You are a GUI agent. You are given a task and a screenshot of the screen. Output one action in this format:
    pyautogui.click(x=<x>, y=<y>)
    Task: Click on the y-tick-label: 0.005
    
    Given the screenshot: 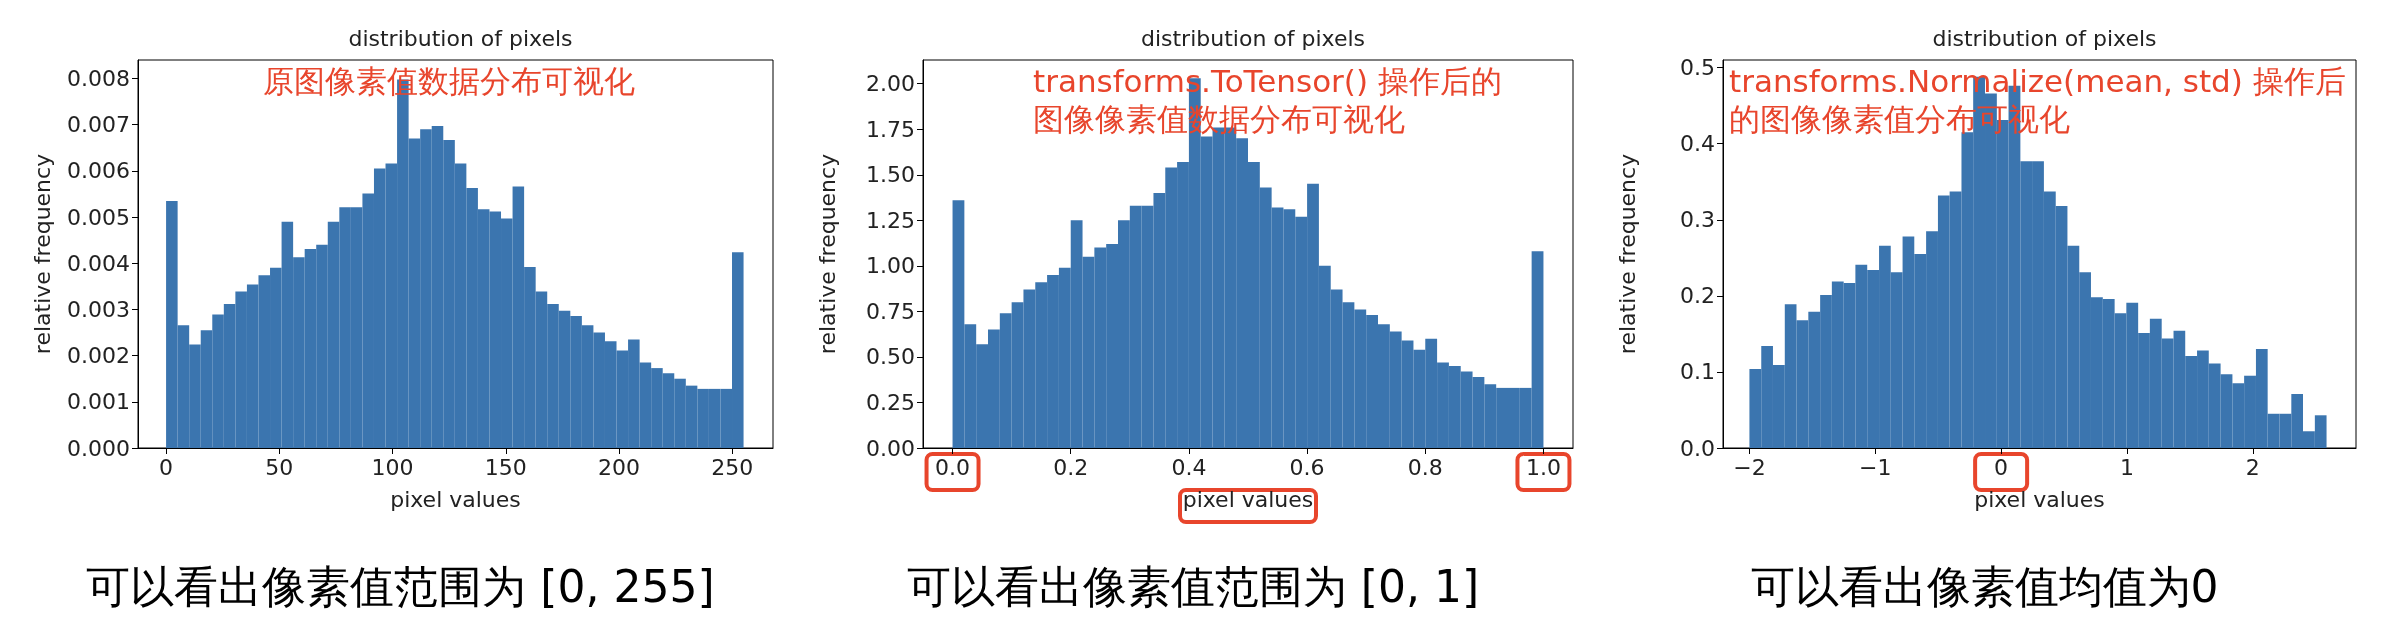 What is the action you would take?
    pyautogui.click(x=98, y=217)
    